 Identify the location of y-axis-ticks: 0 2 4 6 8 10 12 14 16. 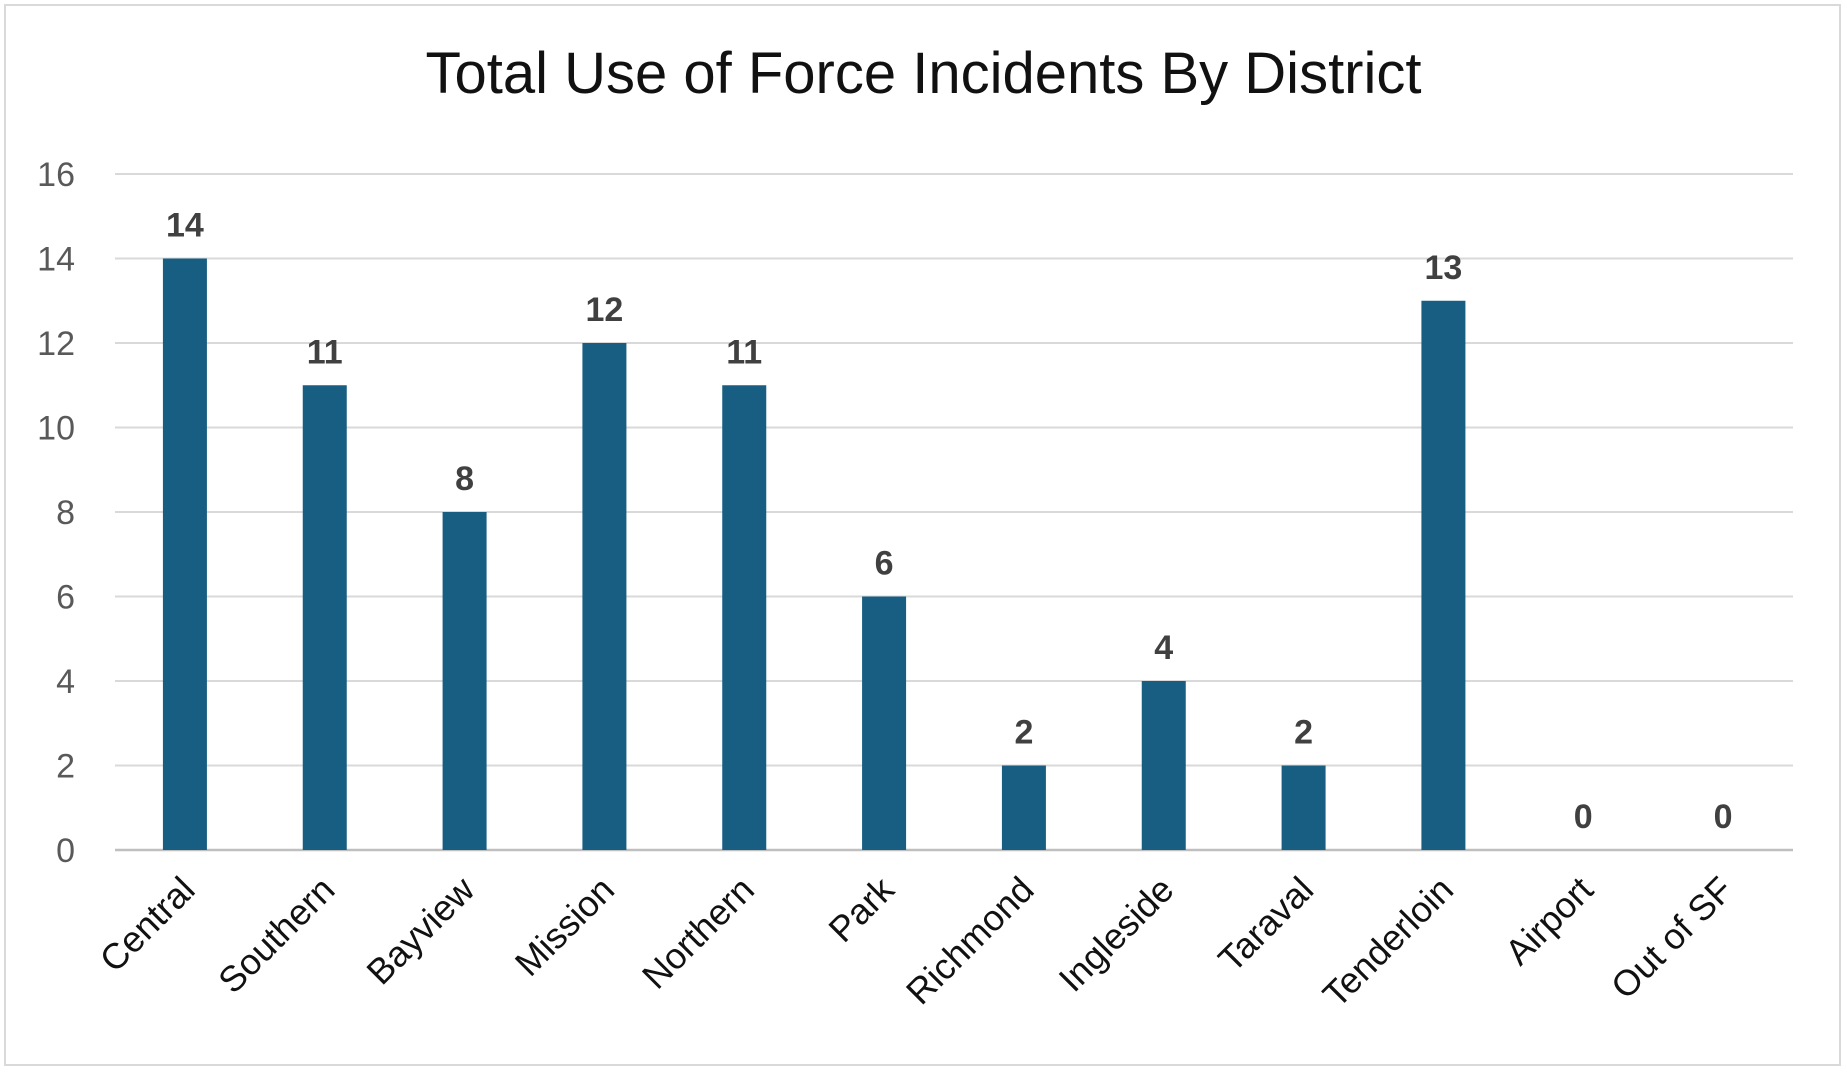
(56, 513).